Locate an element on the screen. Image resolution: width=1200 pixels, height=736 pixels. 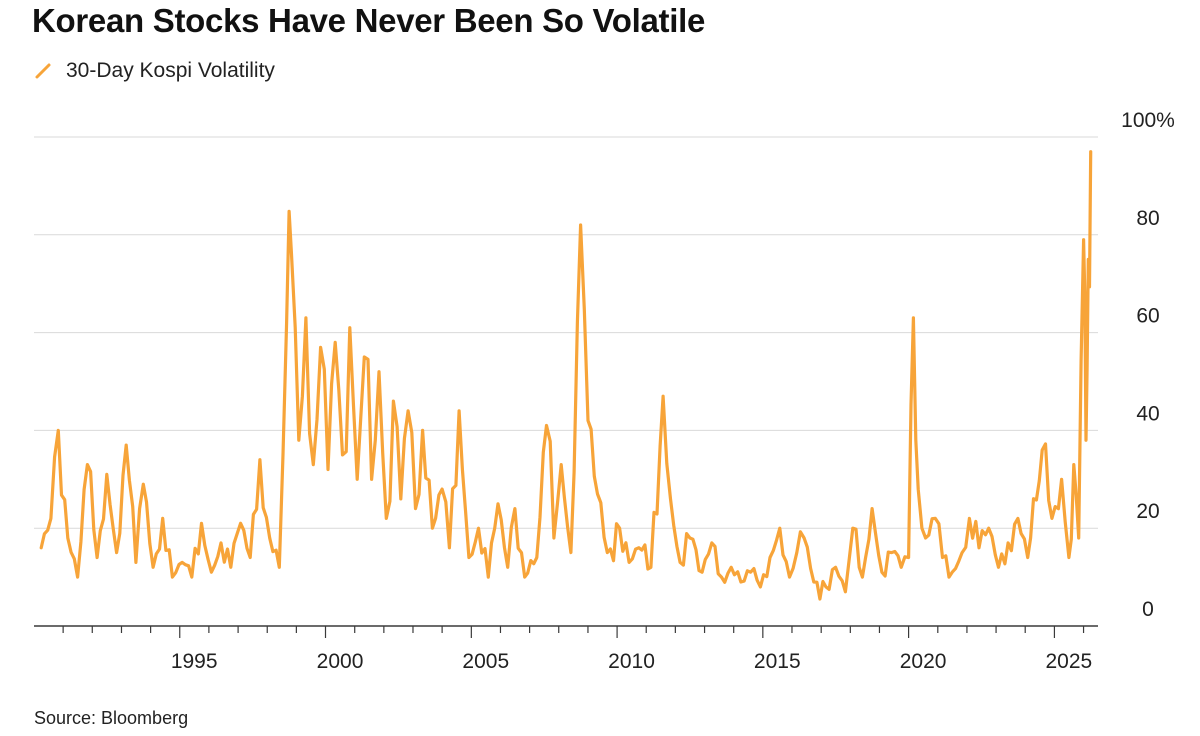
x-tick-label: 2015 is located at coordinates (777, 661).